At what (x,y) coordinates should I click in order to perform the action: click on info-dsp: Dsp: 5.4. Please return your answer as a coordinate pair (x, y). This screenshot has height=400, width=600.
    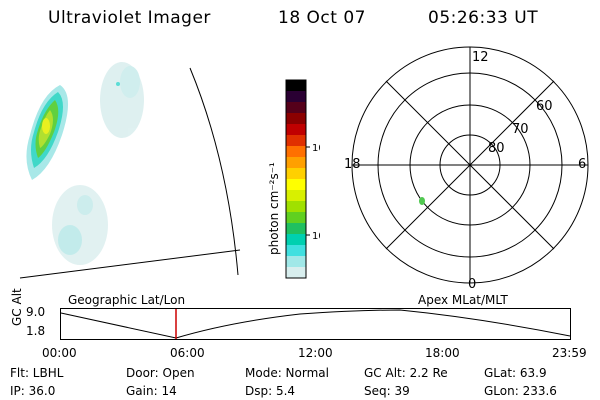
    Looking at the image, I should click on (270, 391).